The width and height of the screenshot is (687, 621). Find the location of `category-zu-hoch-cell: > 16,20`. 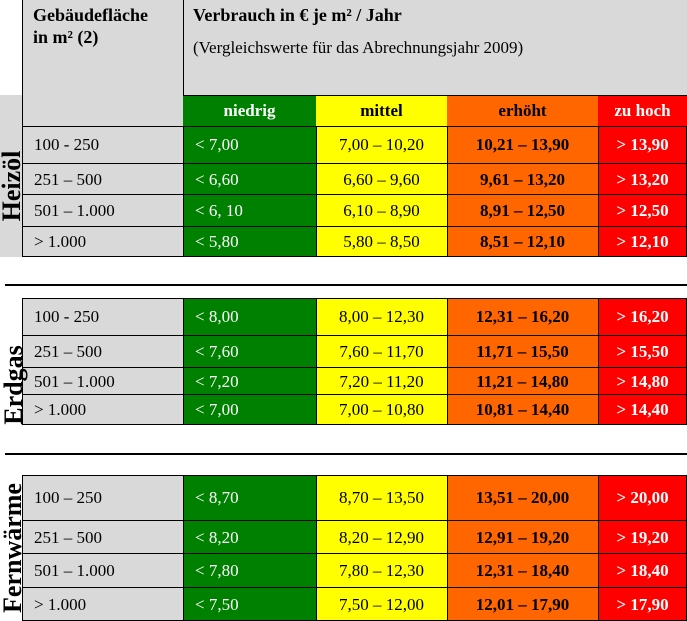

category-zu-hoch-cell: > 16,20 is located at coordinates (642, 317).